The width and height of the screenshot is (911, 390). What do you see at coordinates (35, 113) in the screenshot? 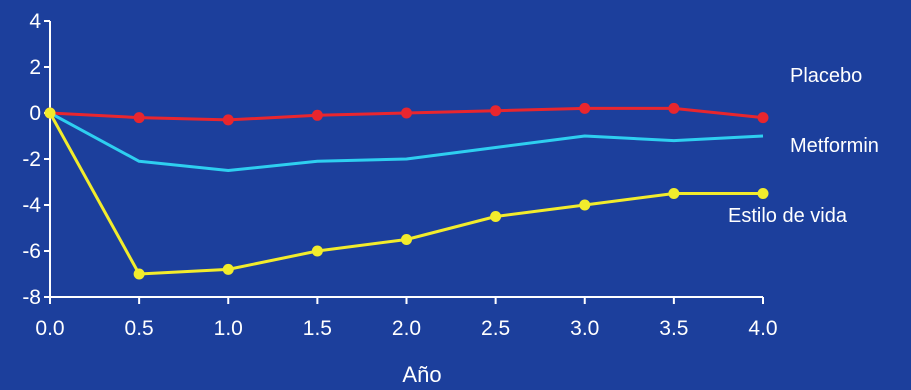
I see `y-tick-label: 0` at bounding box center [35, 113].